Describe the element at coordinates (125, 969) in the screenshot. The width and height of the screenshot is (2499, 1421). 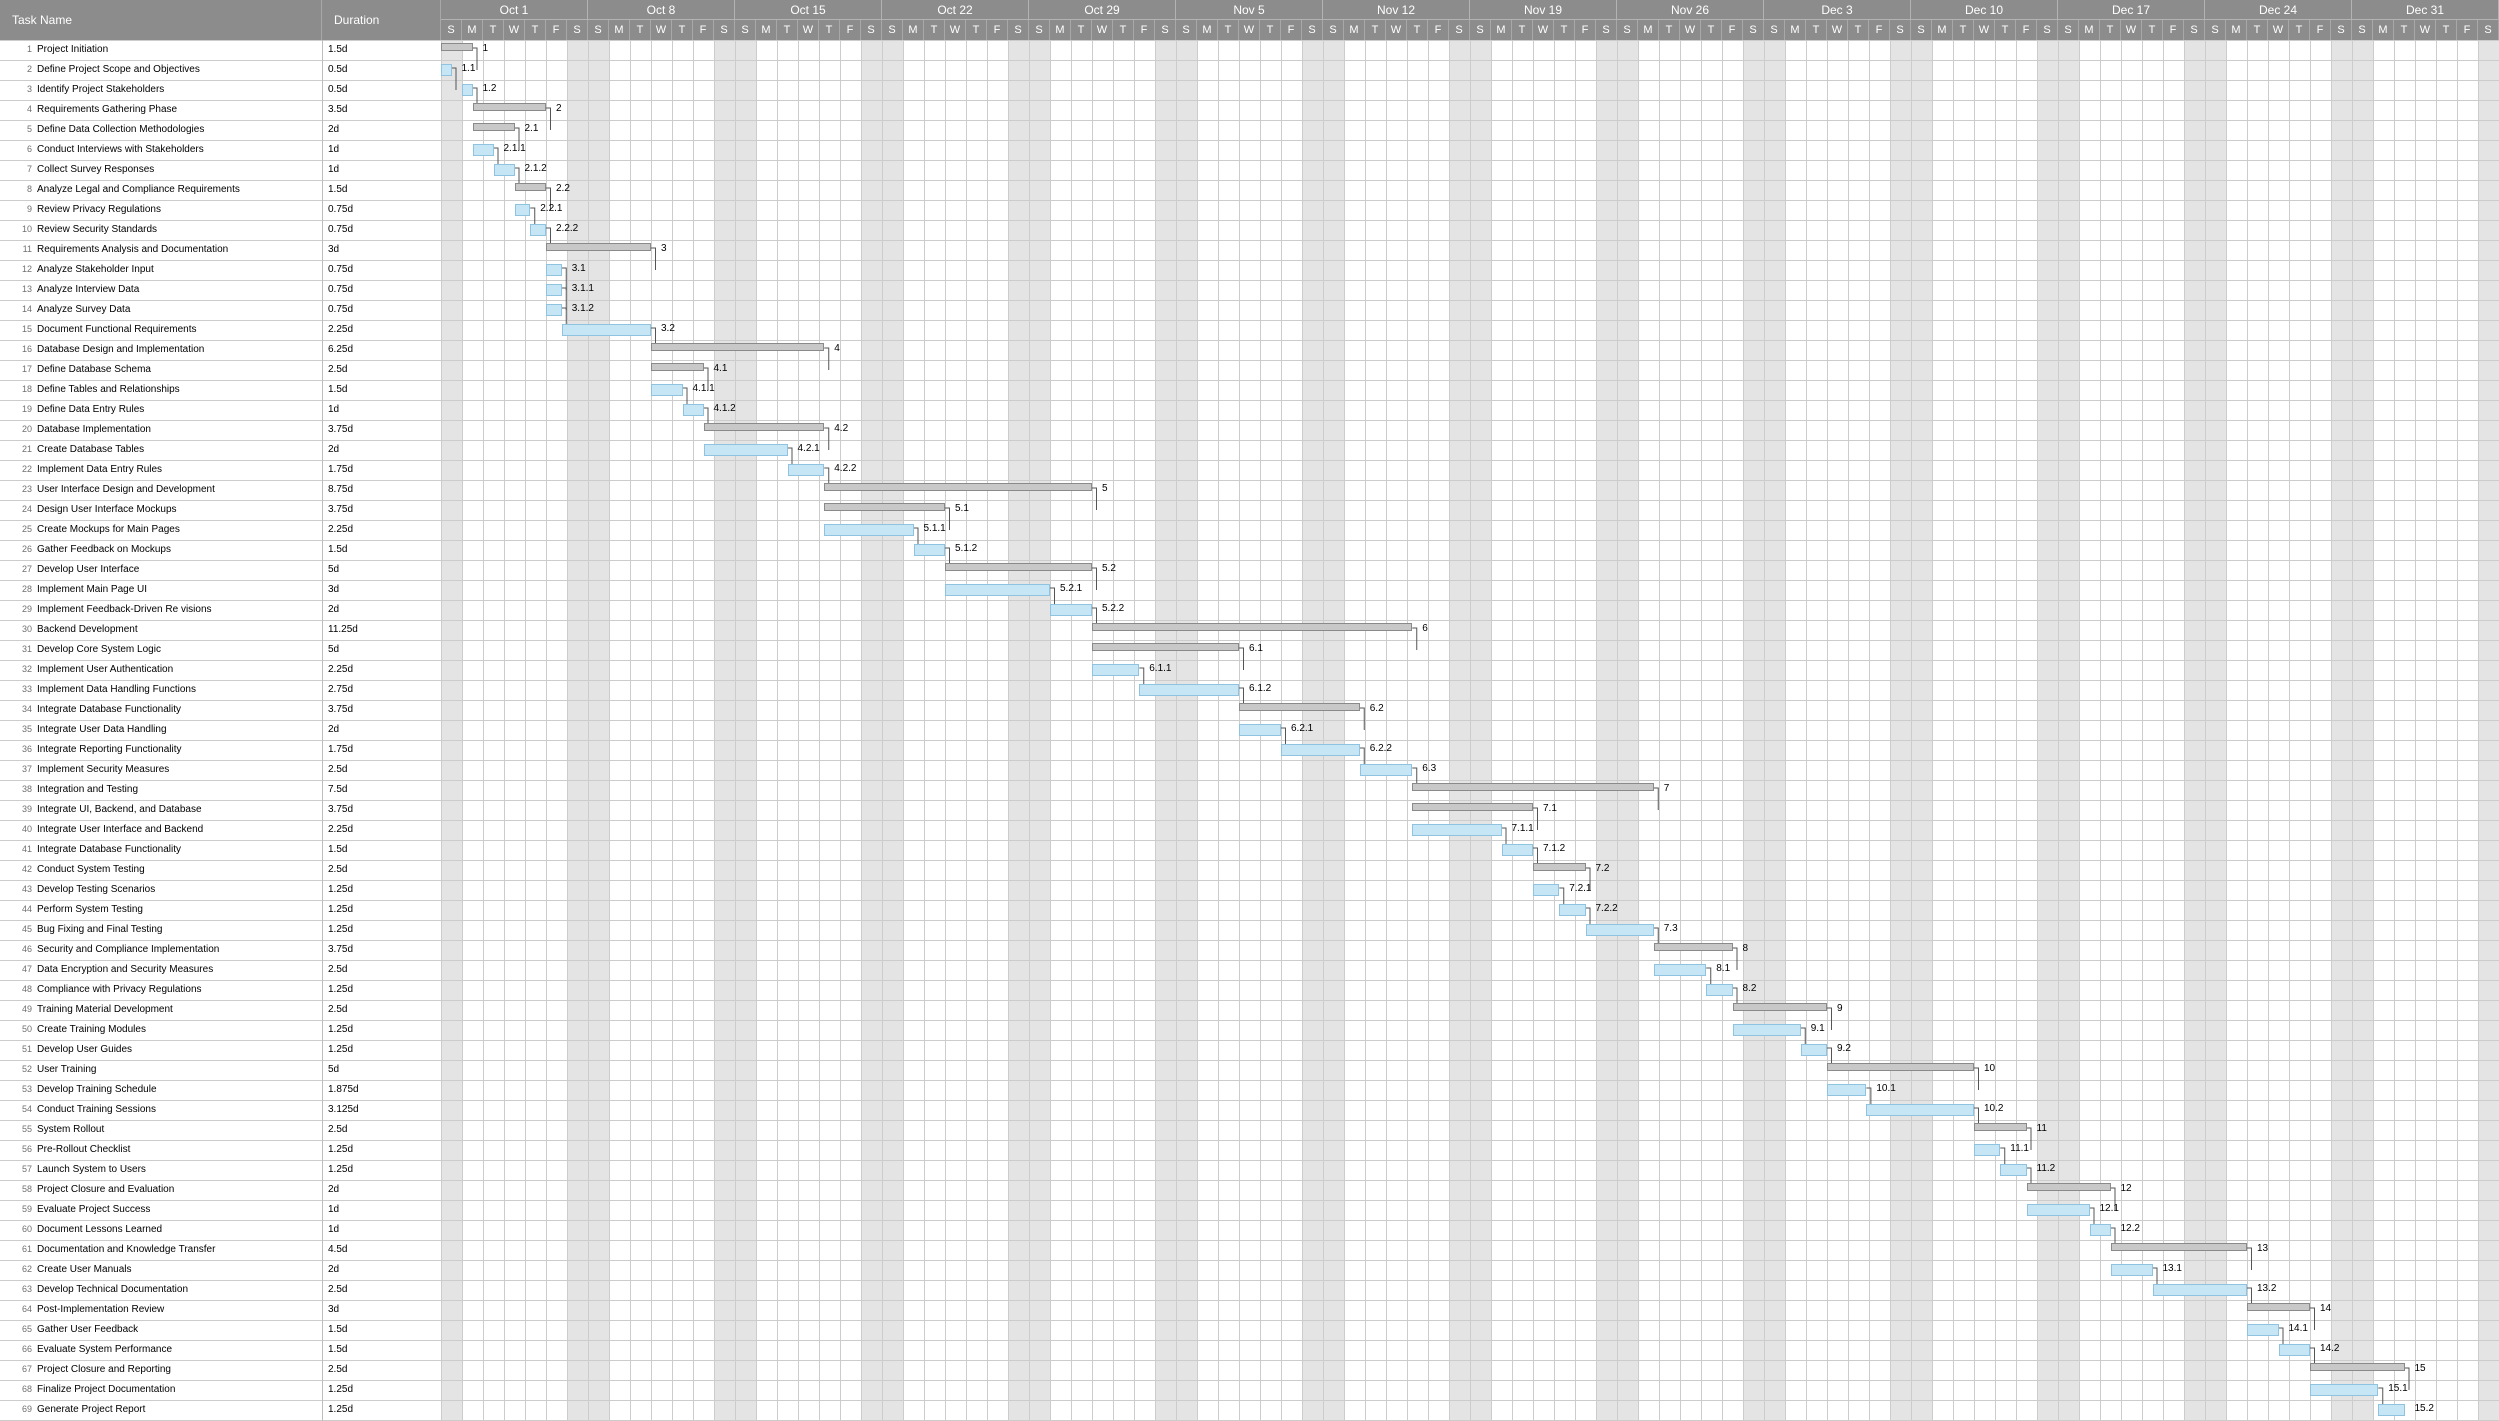
I see `task-name-cell: Data Encryption and Security Measures` at that location.